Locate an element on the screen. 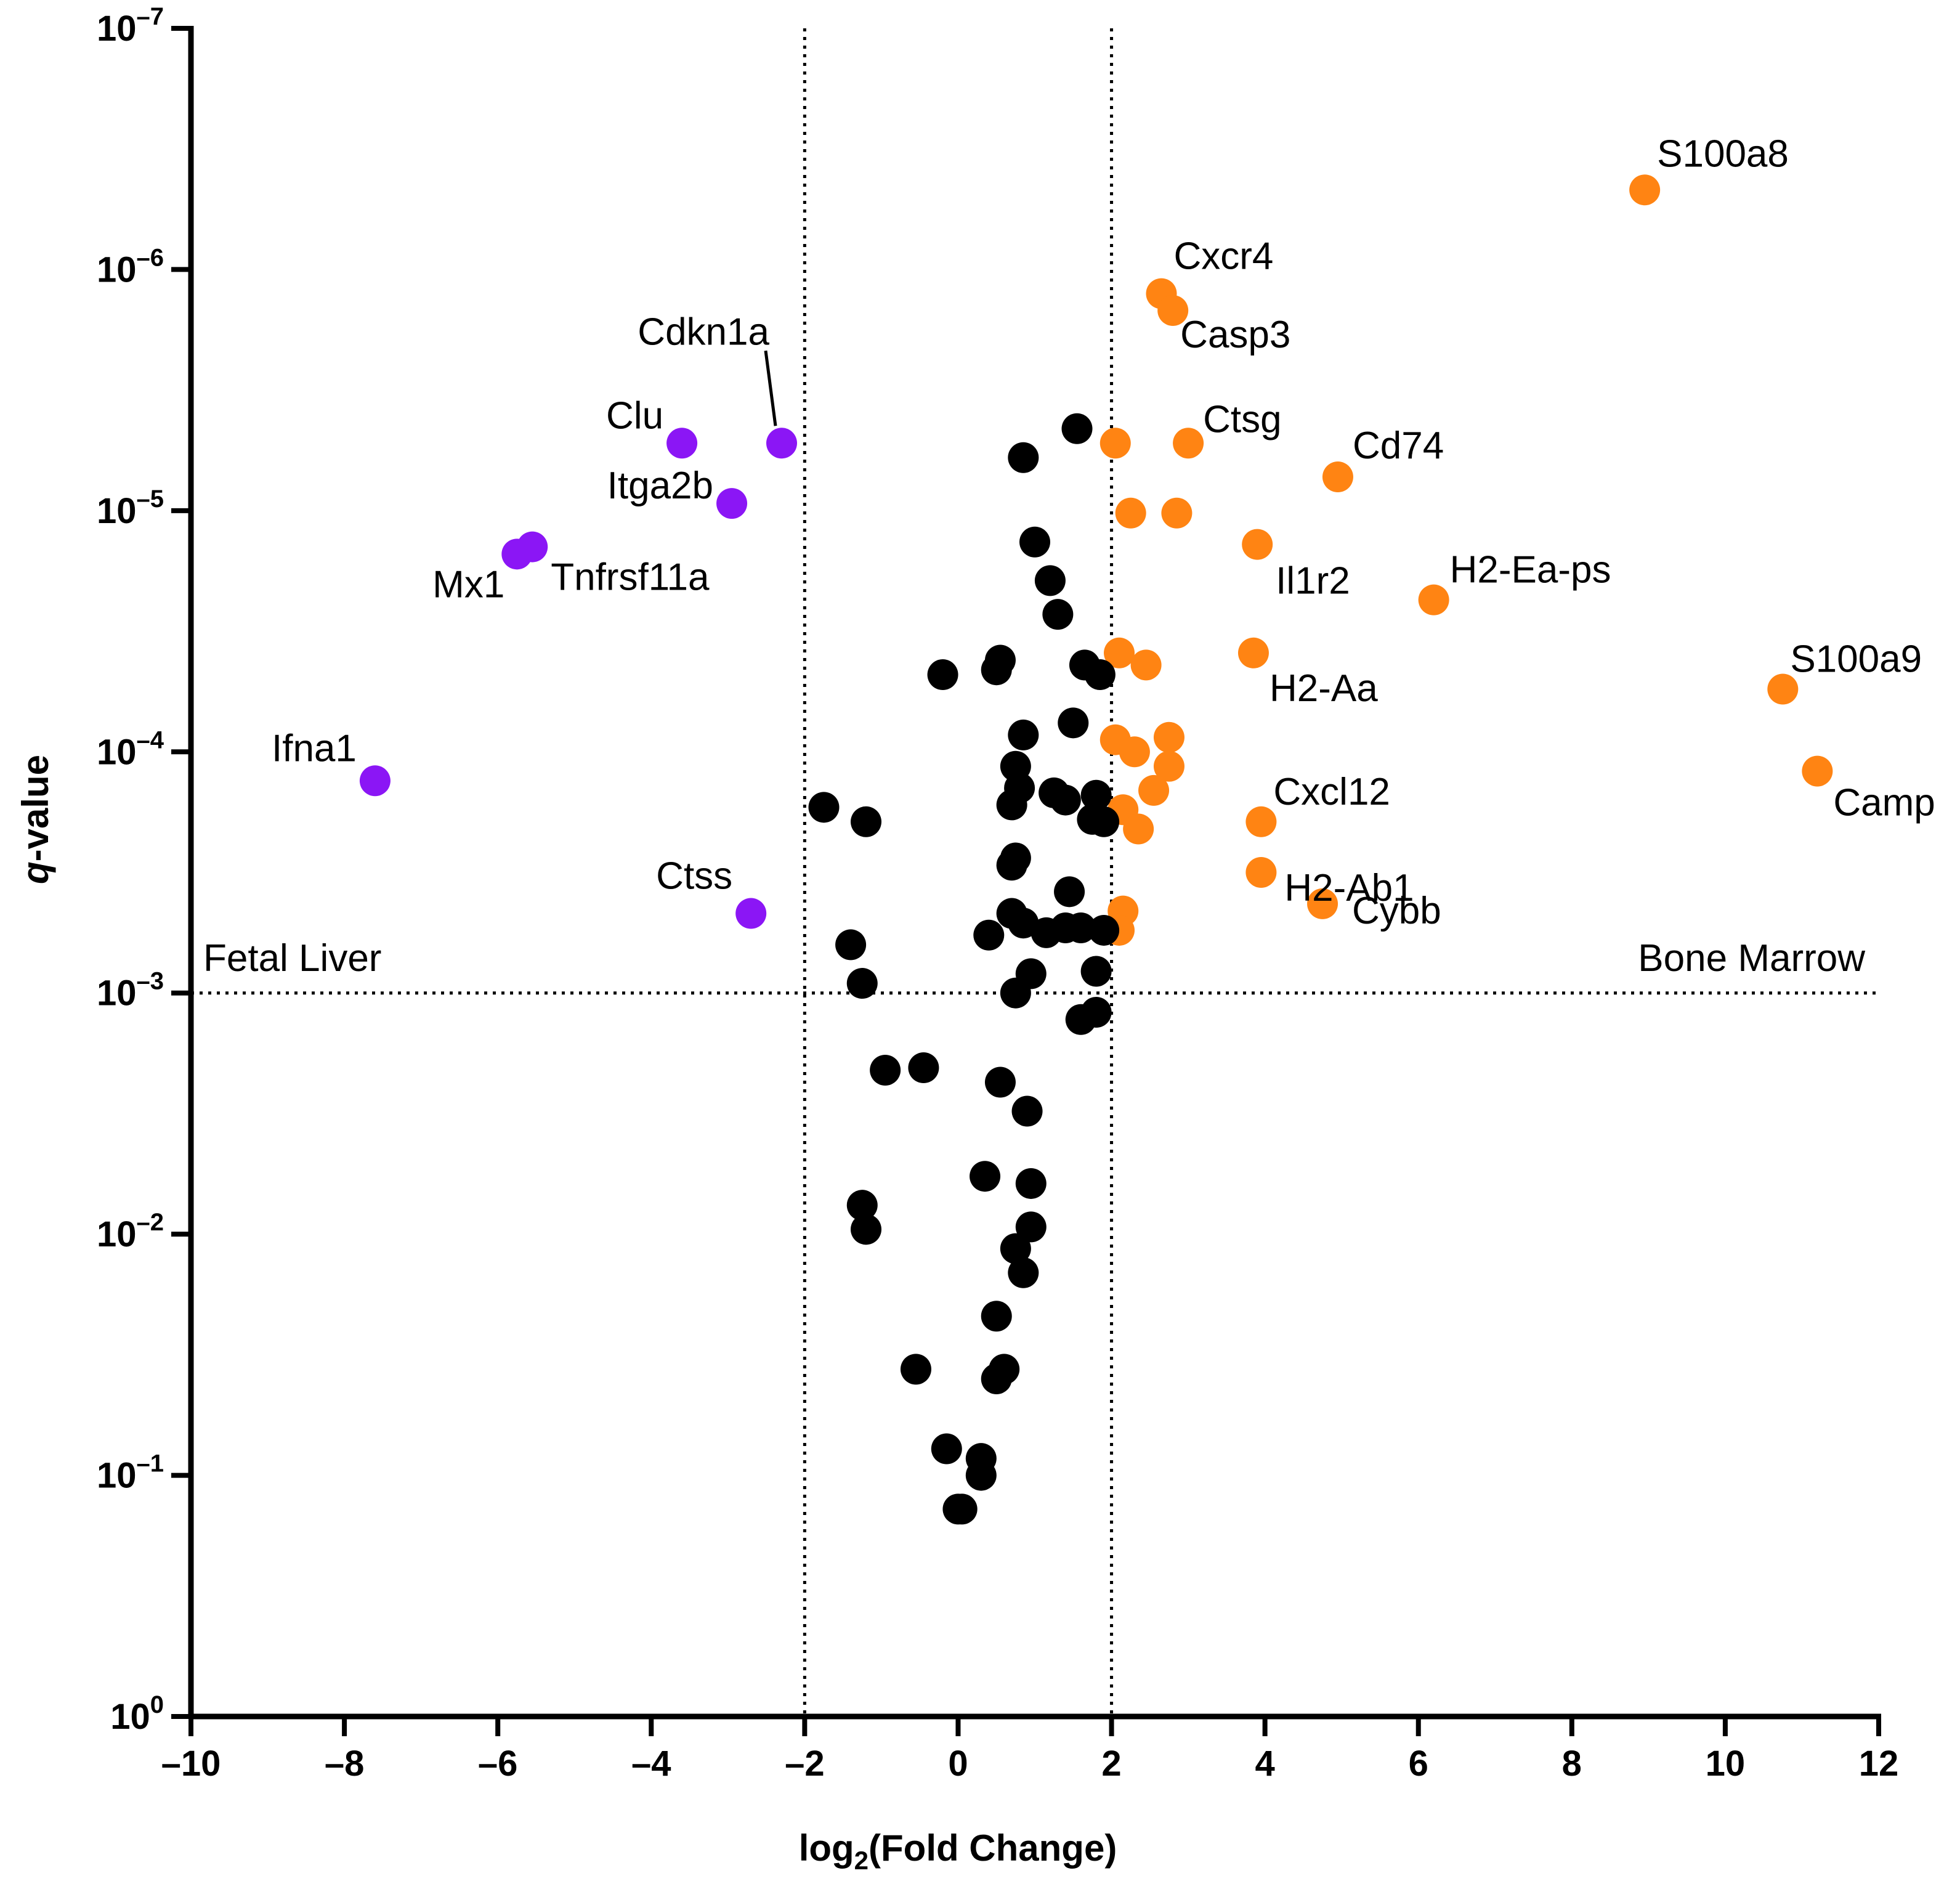 The image size is (1960, 1889). gene-label: Ctss is located at coordinates (694, 877).